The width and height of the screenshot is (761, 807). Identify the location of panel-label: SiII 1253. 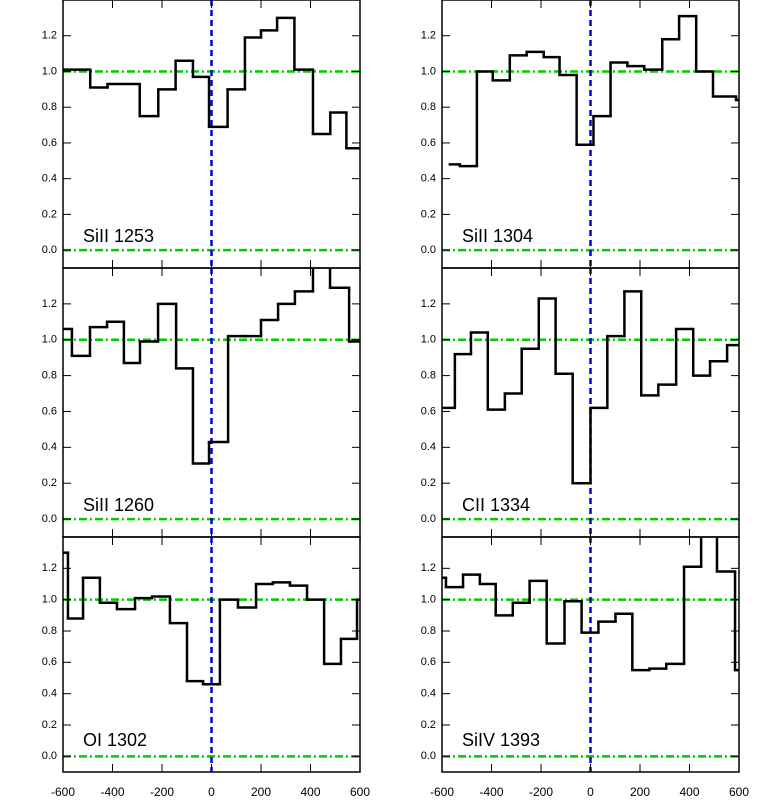
(118, 236).